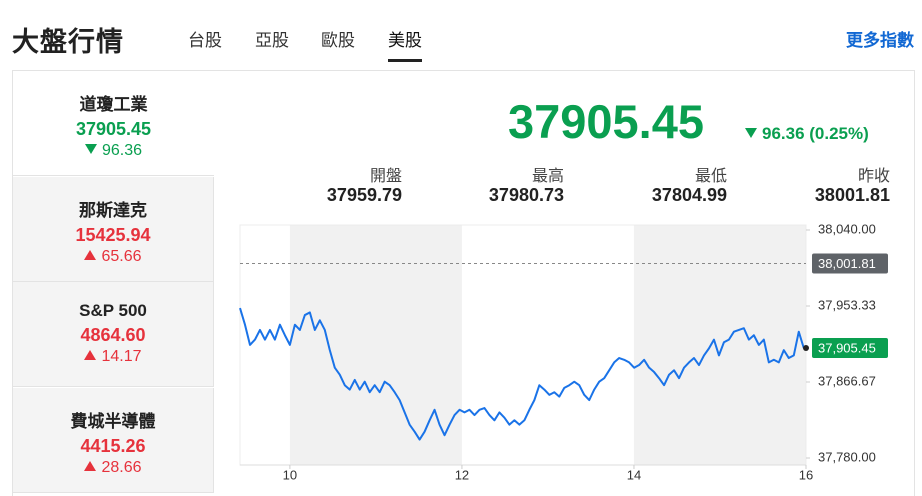 The width and height of the screenshot is (922, 496). Describe the element at coordinates (634, 474) in the screenshot. I see `x-tick-label: 14` at that location.